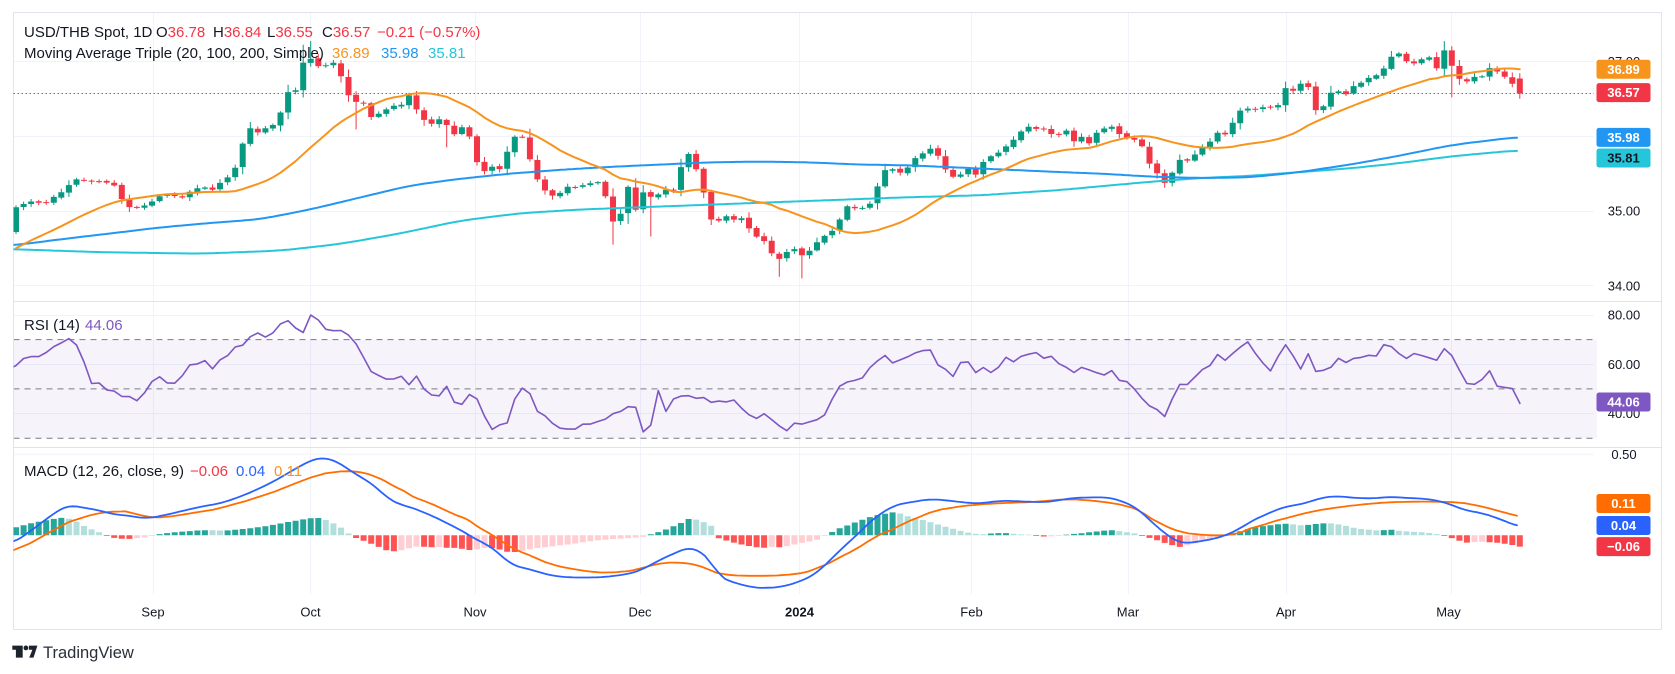  What do you see at coordinates (428, 32) in the screenshot?
I see `svg-text: −0.21 (−0.57%)` at bounding box center [428, 32].